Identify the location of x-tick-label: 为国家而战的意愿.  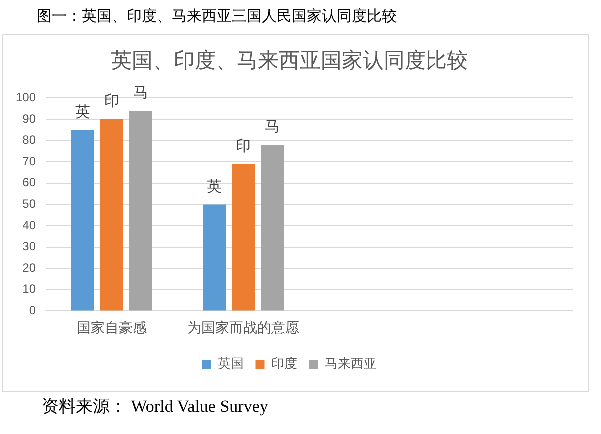
(244, 327).